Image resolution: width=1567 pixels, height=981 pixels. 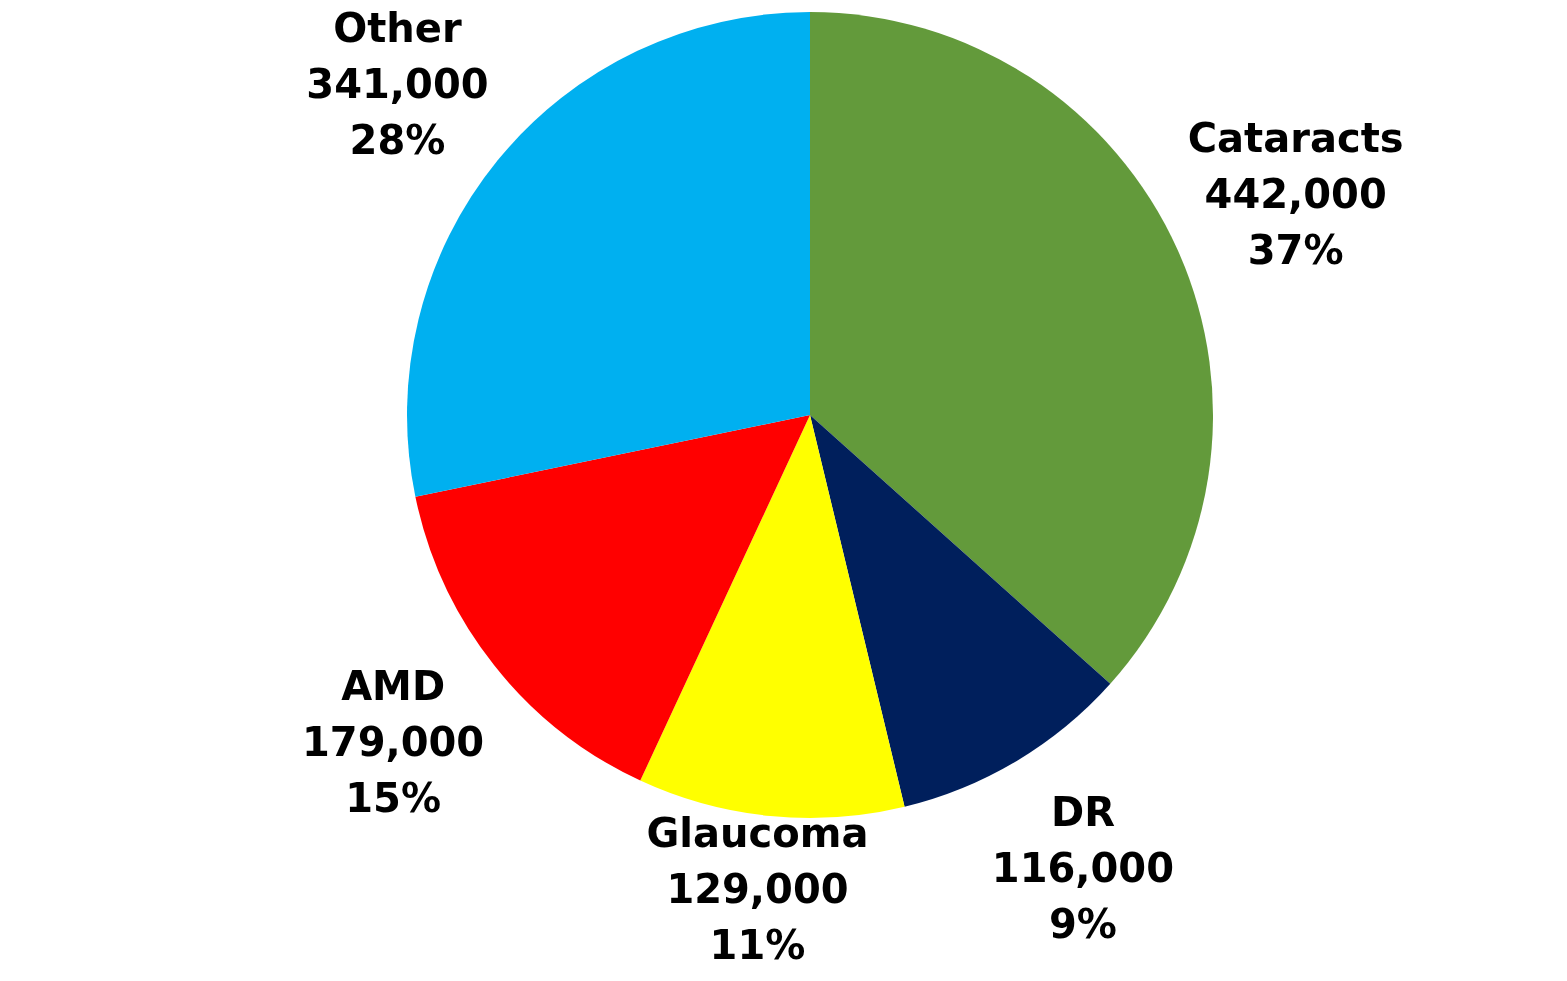 What do you see at coordinates (1295, 222) in the screenshot?
I see `data-label: 442,000 37%` at bounding box center [1295, 222].